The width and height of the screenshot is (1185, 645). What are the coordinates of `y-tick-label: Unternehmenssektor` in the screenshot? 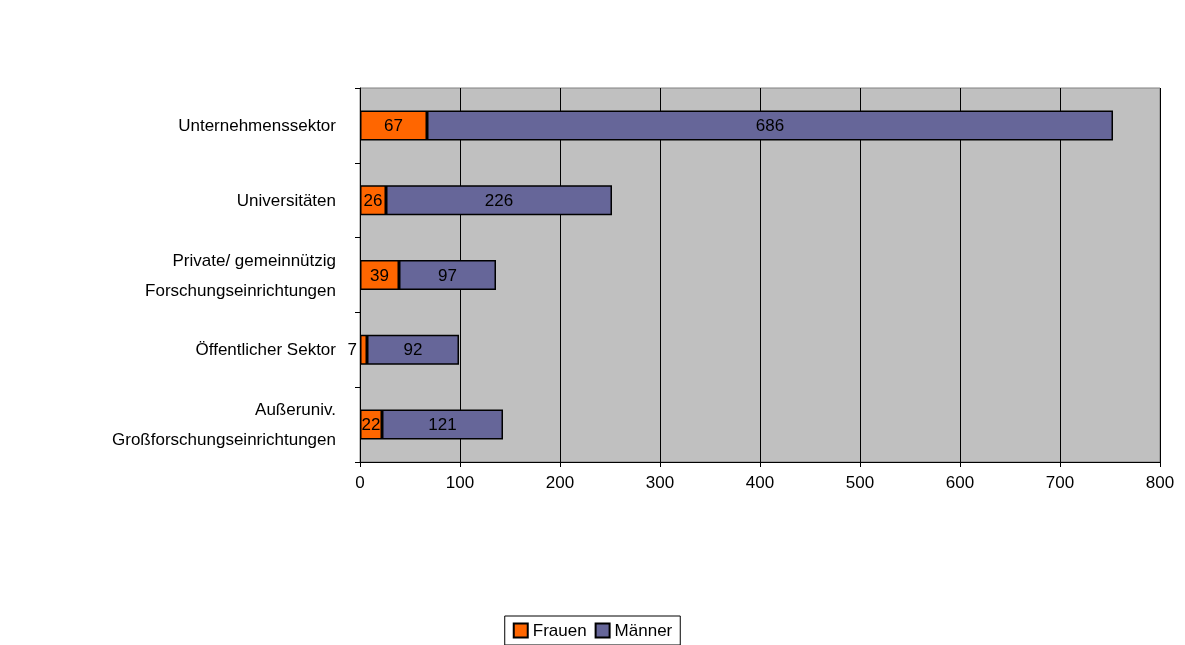 It's located at (257, 125).